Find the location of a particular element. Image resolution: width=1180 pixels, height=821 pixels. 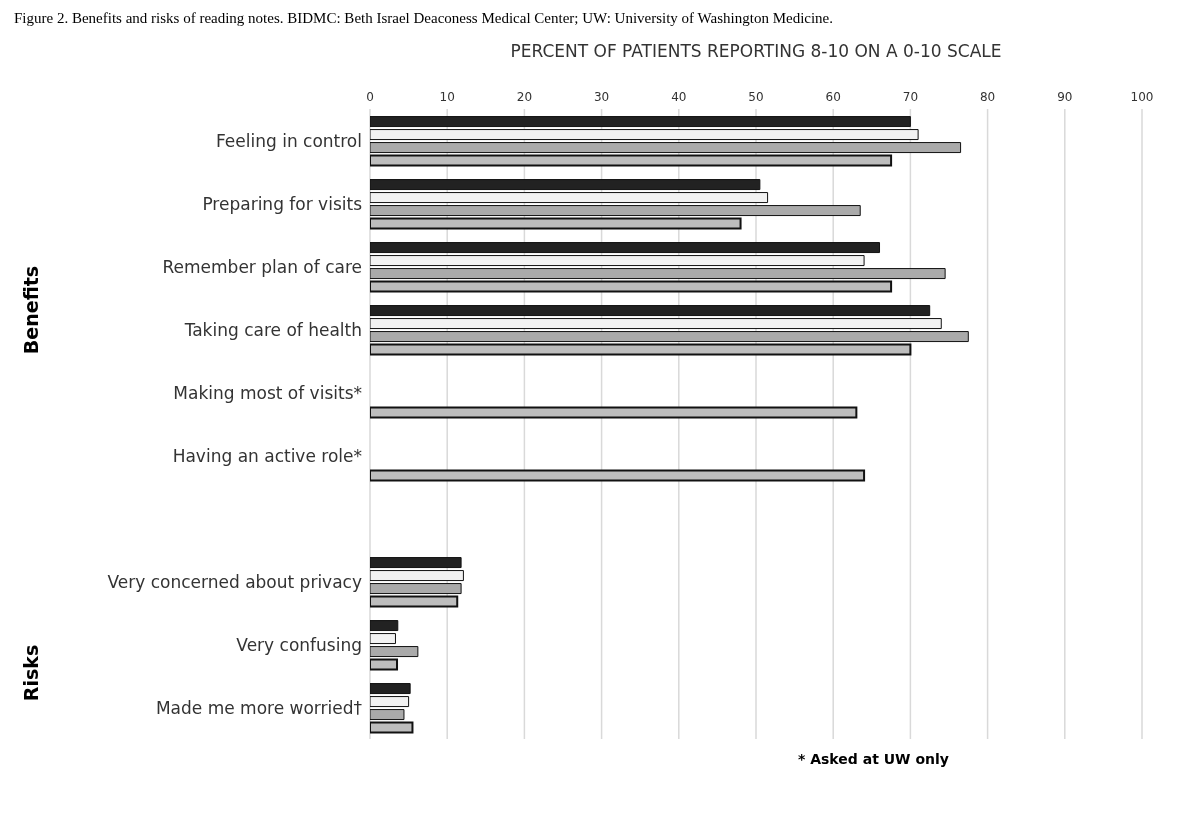

y-tick-label: Very confusing is located at coordinates (299, 644).